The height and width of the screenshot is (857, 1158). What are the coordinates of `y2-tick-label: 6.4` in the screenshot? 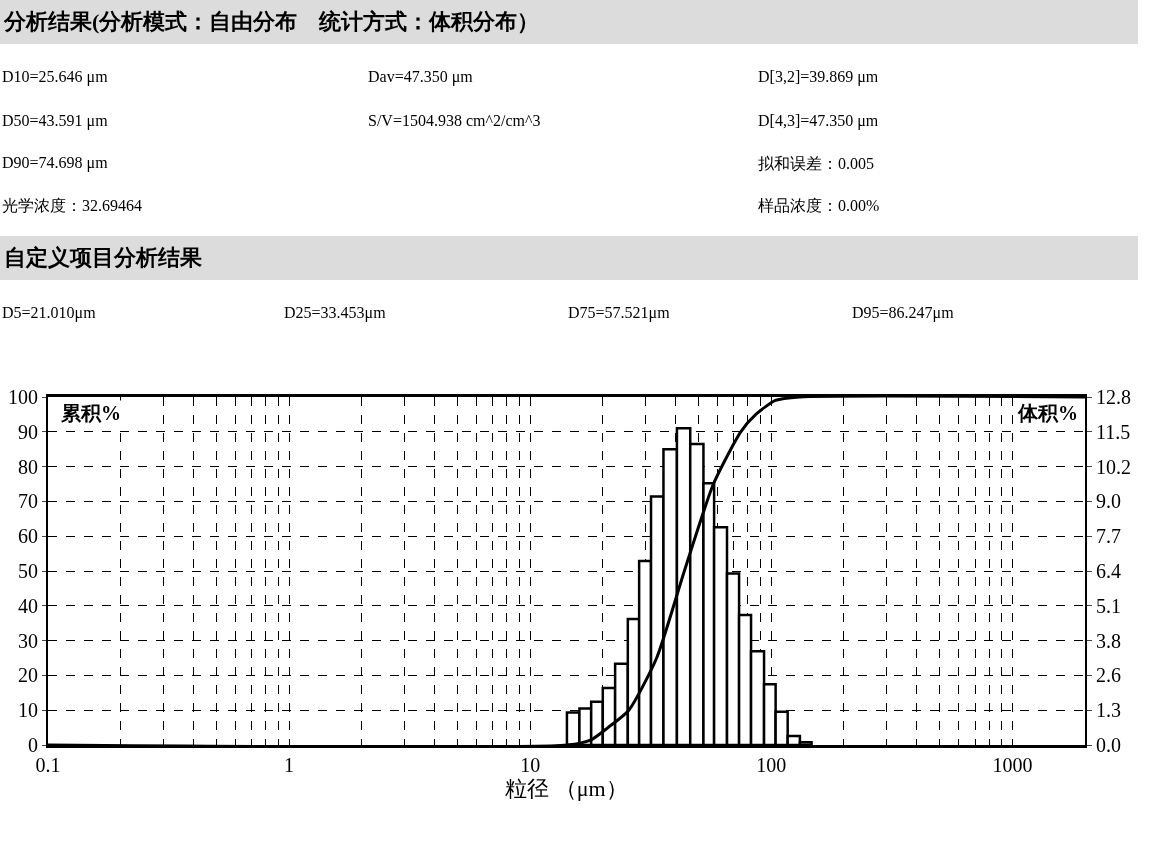 It's located at (1108, 571).